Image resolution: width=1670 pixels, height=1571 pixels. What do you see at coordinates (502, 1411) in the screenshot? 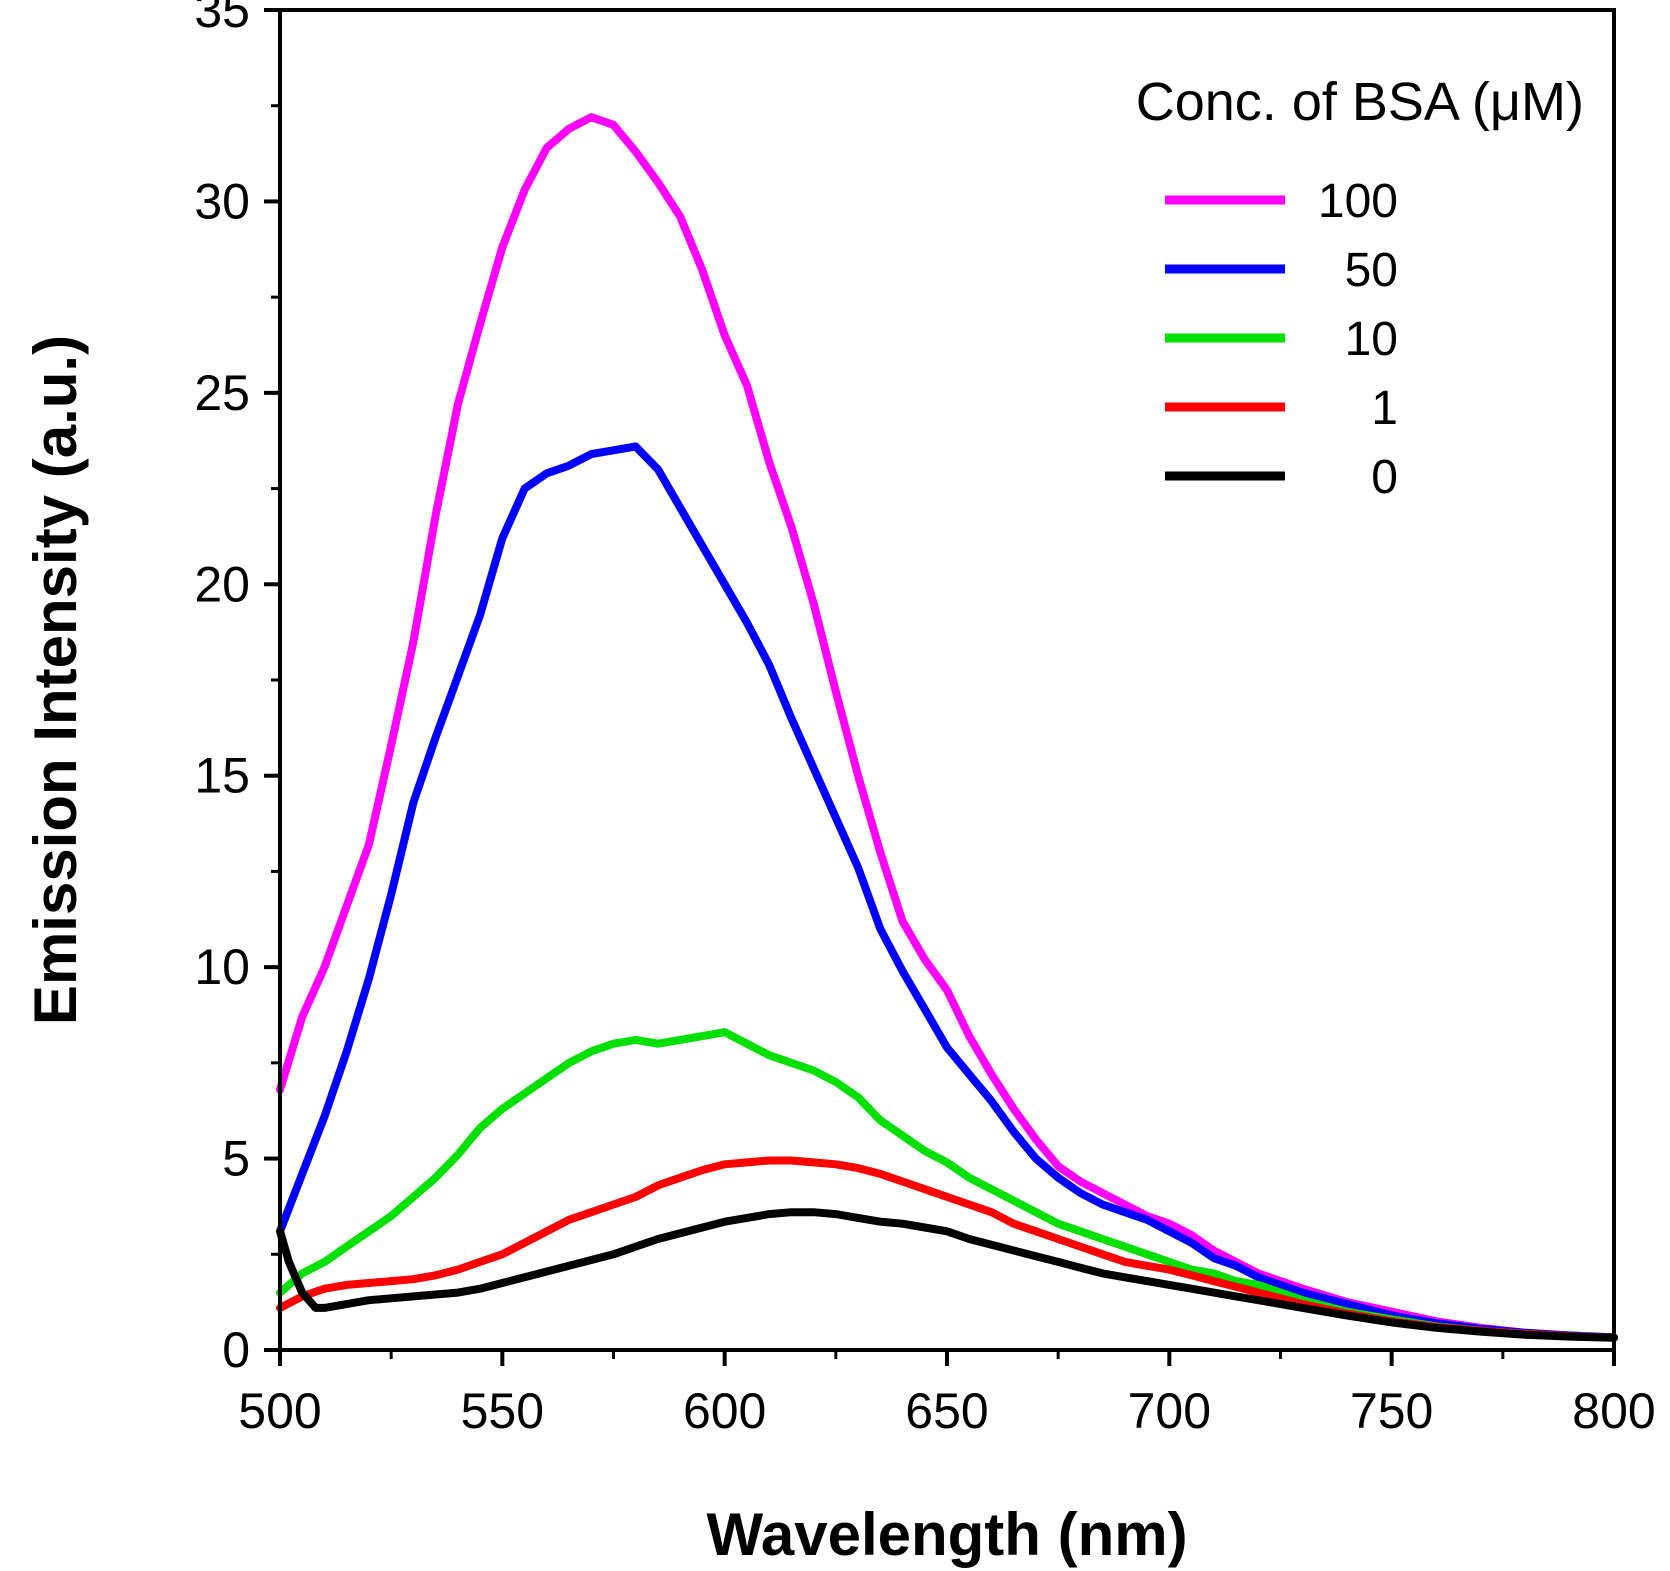
I see `x-tick-label: 550` at bounding box center [502, 1411].